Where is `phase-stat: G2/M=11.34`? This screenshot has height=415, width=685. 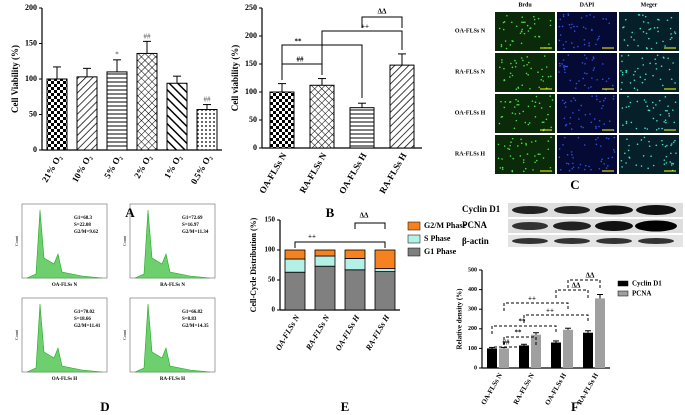 phase-stat: G2/M=11.34 is located at coordinates (195, 232).